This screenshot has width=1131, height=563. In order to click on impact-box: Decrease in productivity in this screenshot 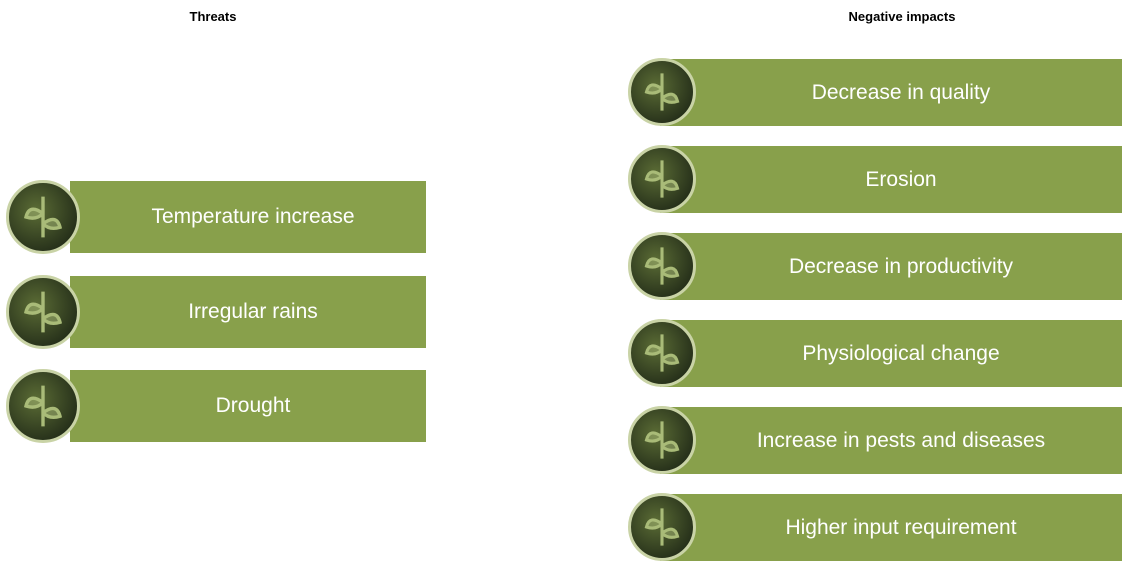, I will do `click(891, 266)`.